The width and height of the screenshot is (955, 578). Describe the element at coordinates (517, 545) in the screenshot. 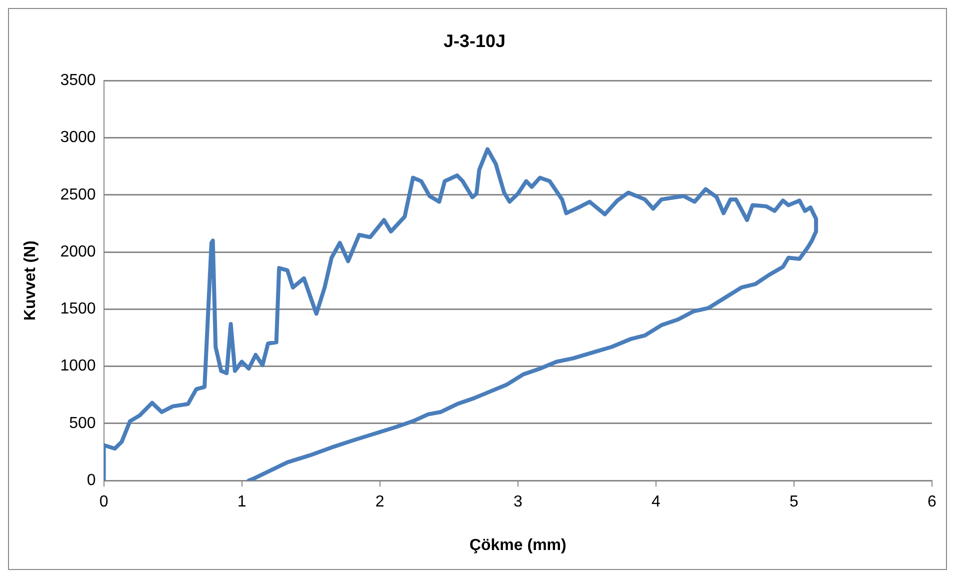

I see `x-axis-title: Çökme (mm)` at that location.